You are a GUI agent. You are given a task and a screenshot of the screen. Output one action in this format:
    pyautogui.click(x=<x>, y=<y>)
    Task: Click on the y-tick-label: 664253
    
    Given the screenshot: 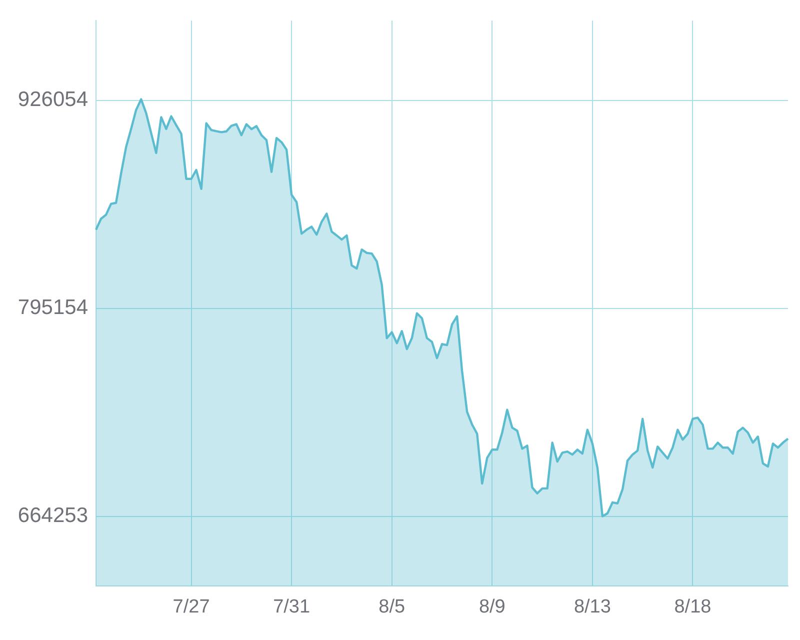 What is the action you would take?
    pyautogui.click(x=53, y=516)
    